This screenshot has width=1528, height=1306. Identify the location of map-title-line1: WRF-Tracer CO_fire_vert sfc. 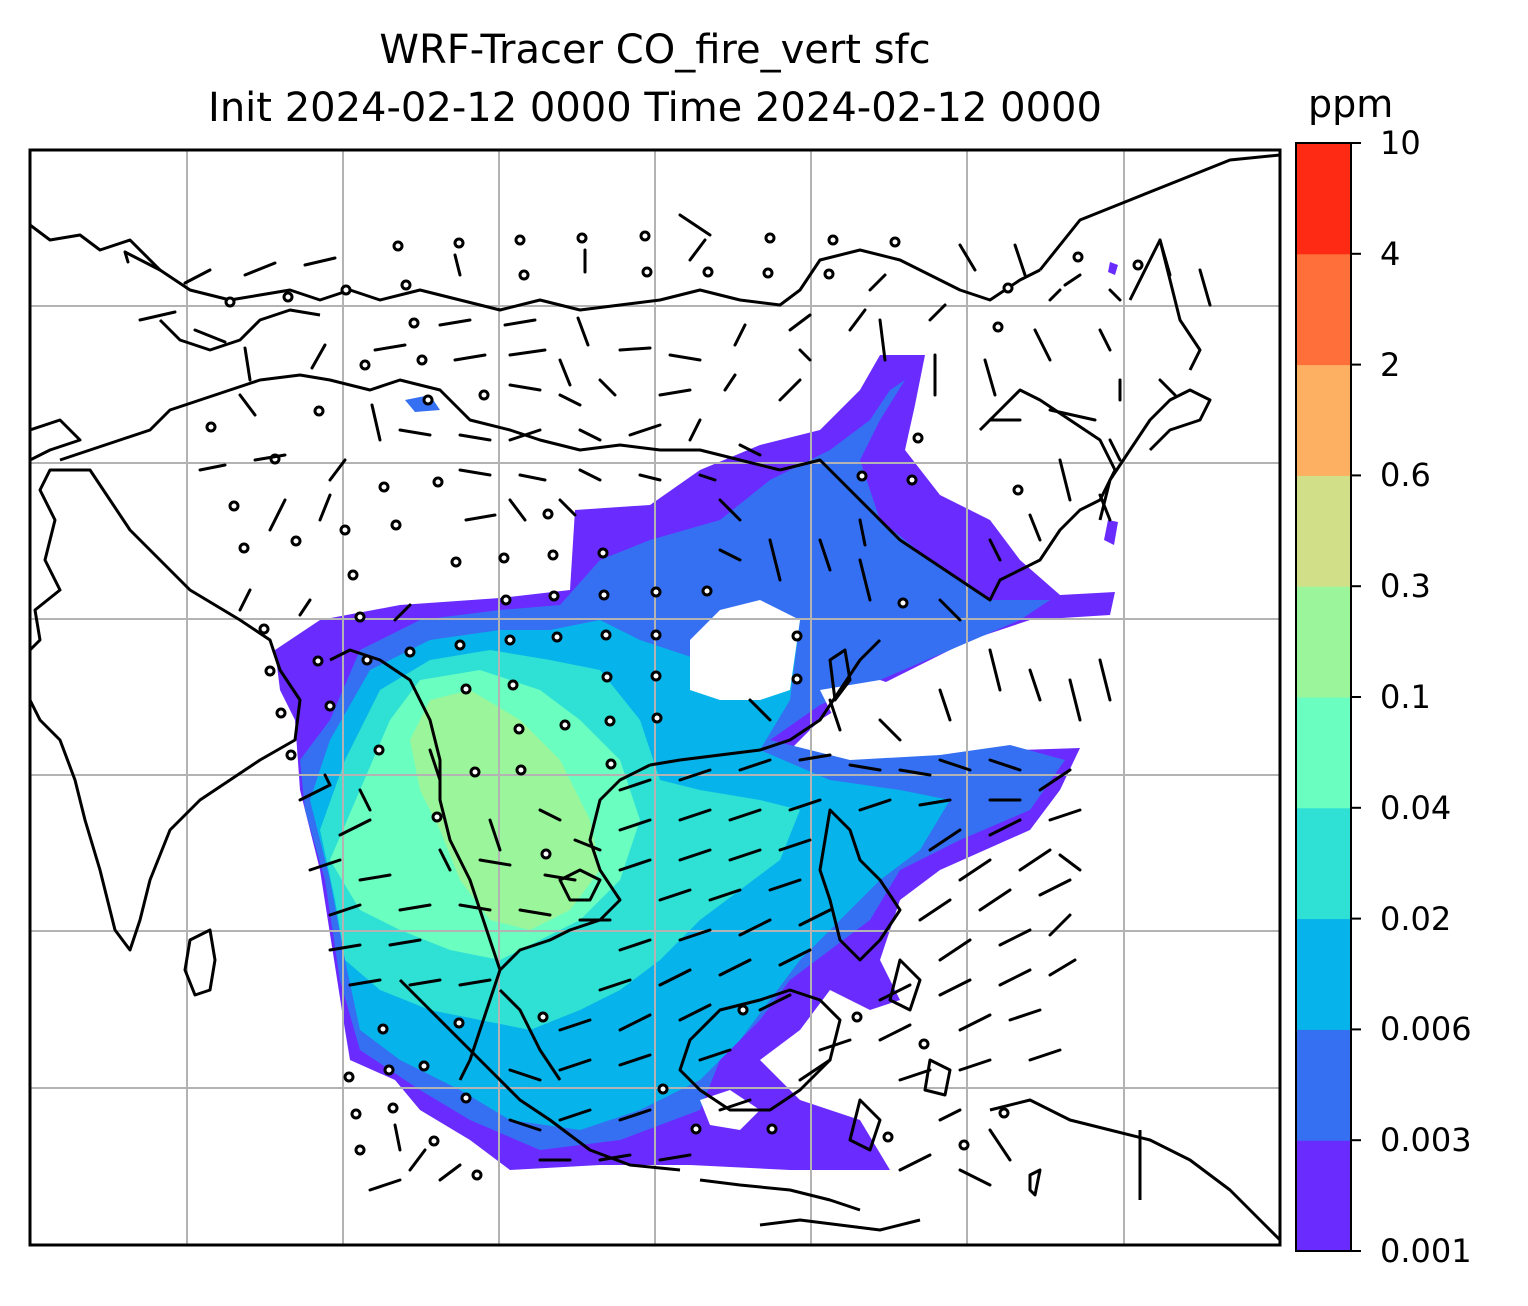
(655, 50).